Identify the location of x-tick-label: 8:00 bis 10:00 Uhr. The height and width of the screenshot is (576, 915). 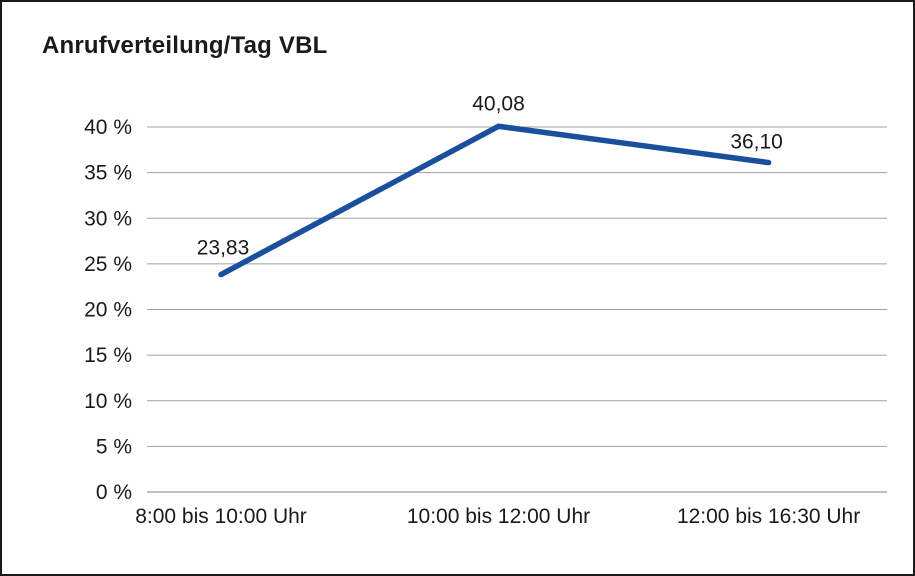
(221, 516).